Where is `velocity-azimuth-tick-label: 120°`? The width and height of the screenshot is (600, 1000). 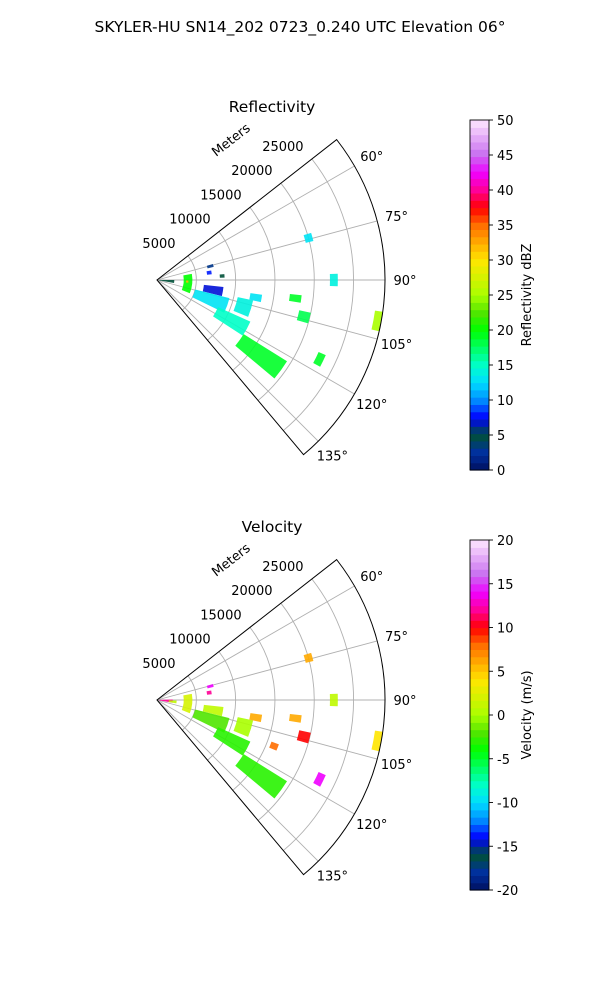 velocity-azimuth-tick-label: 120° is located at coordinates (371, 825).